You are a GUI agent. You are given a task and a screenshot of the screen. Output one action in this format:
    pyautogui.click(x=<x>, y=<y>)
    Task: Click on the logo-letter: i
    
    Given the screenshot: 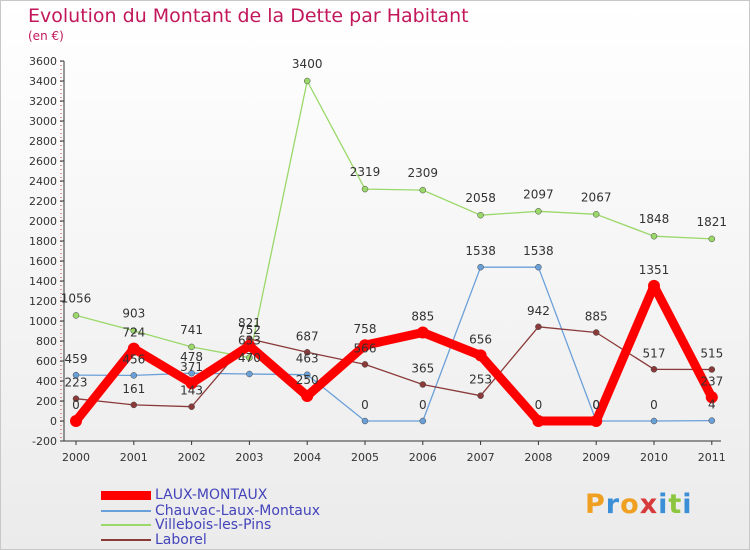 What is the action you would take?
    pyautogui.click(x=663, y=504)
    